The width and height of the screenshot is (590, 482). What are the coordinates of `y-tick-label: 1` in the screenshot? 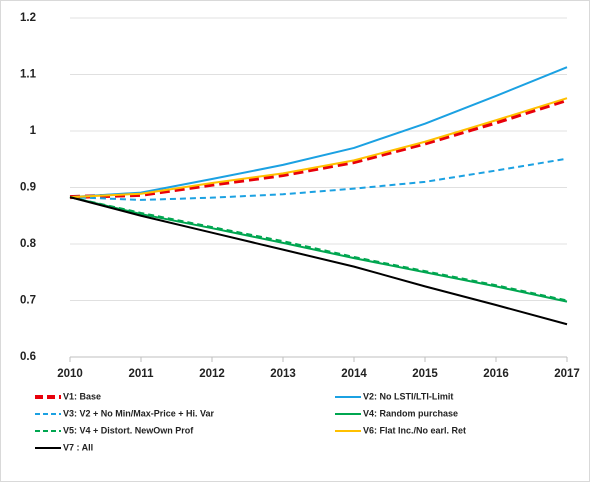 It's located at (33, 131).